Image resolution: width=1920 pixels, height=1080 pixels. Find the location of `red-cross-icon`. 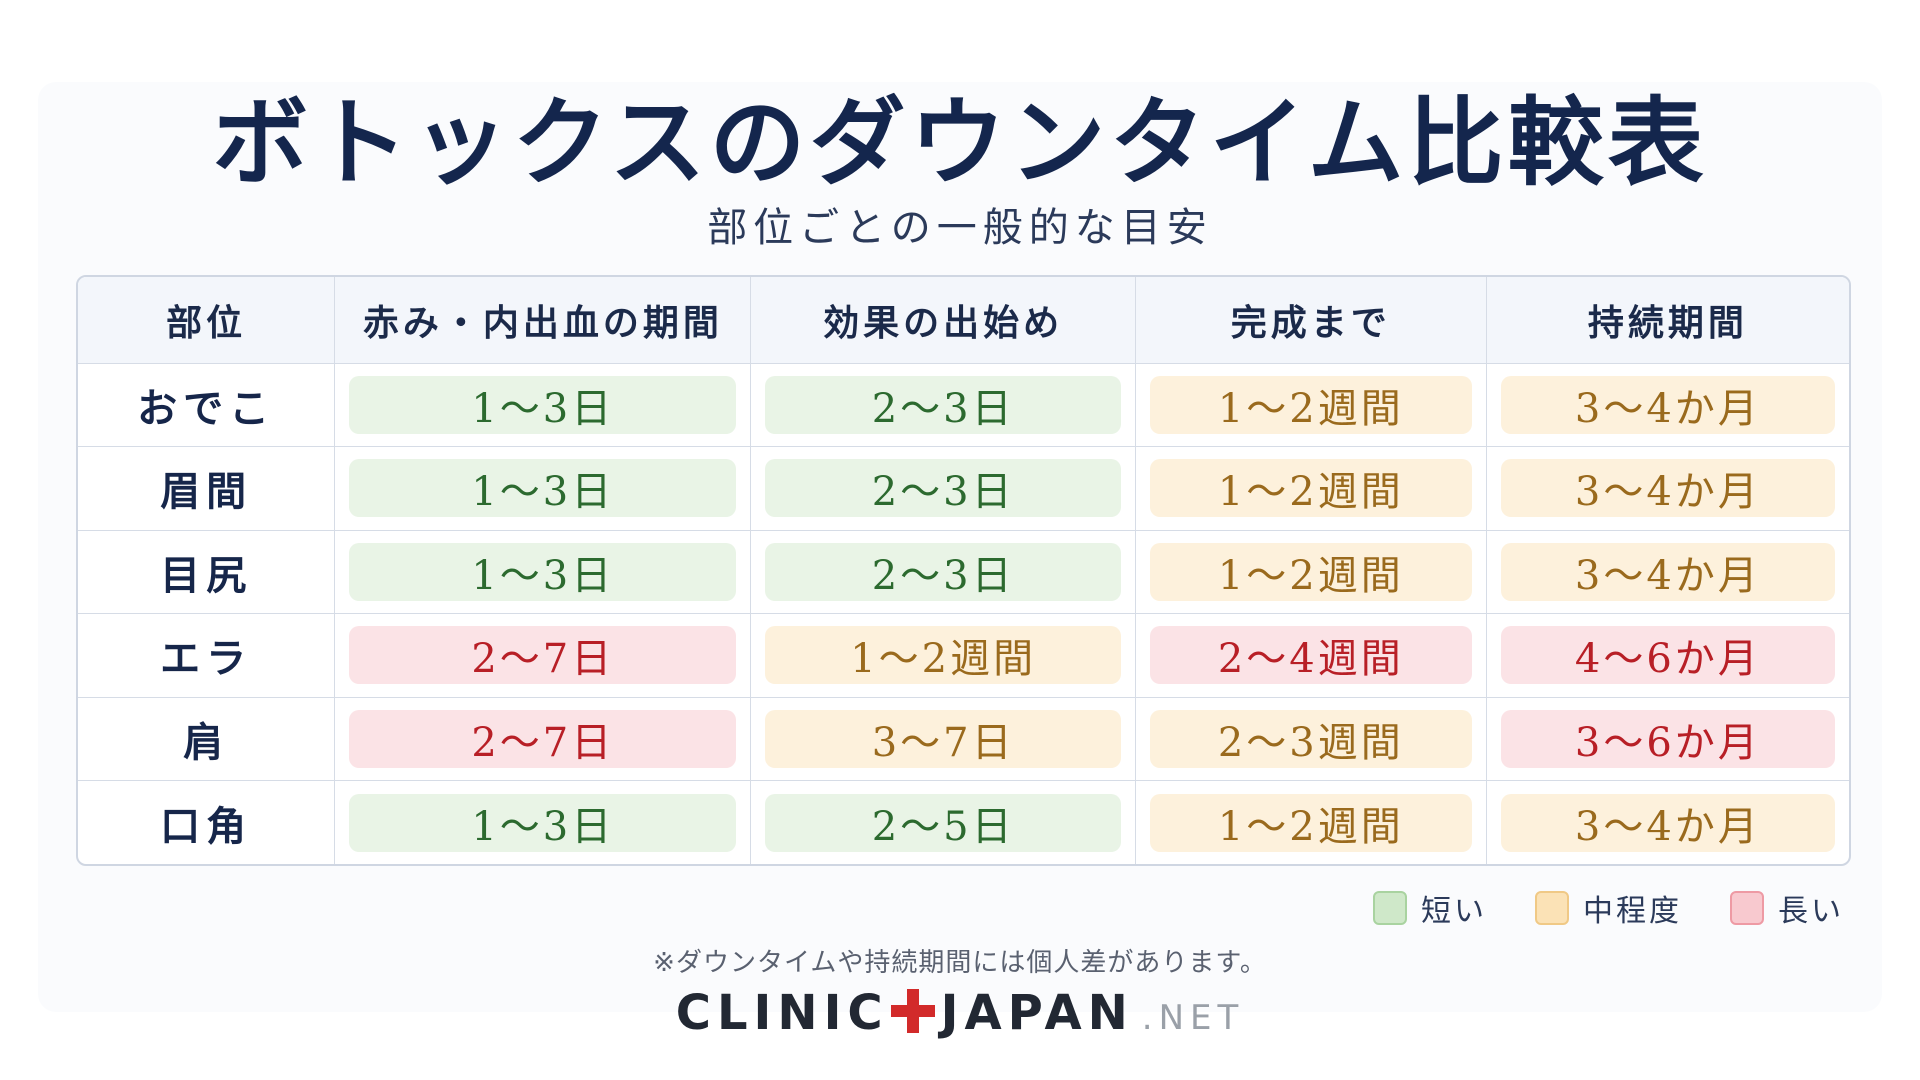

red-cross-icon is located at coordinates (912, 1011).